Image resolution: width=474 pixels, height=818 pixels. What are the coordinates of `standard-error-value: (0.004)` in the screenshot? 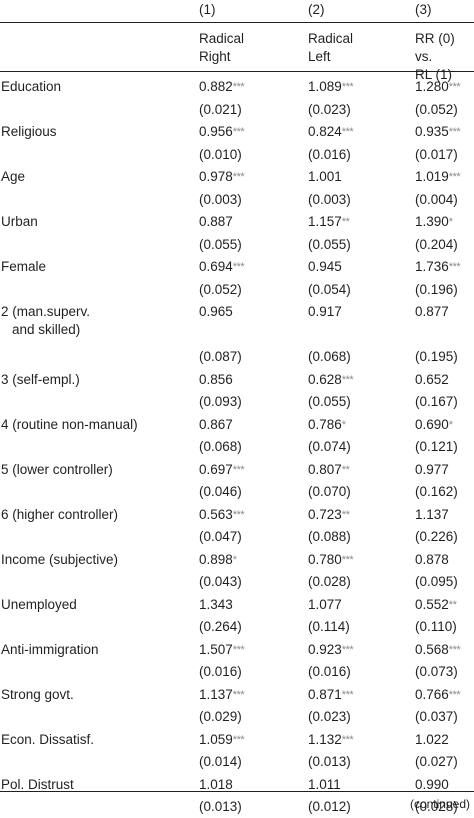 It's located at (436, 199).